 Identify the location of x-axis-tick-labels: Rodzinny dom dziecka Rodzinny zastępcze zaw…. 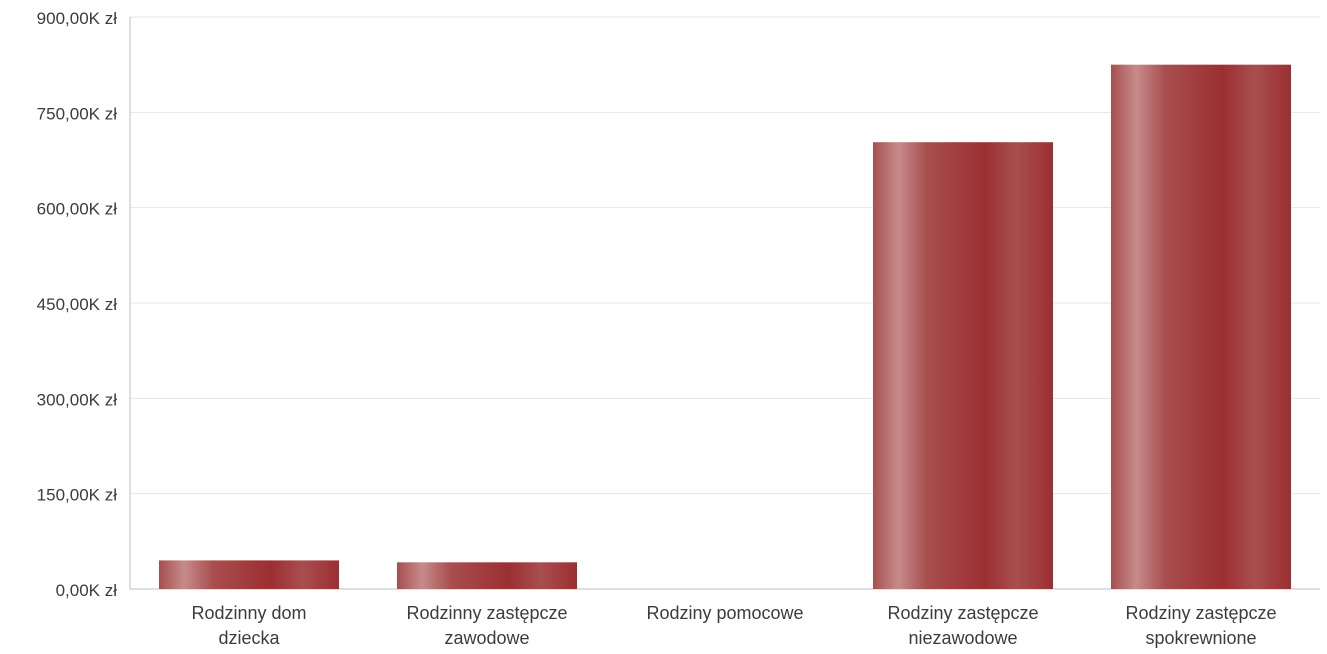
(733, 625).